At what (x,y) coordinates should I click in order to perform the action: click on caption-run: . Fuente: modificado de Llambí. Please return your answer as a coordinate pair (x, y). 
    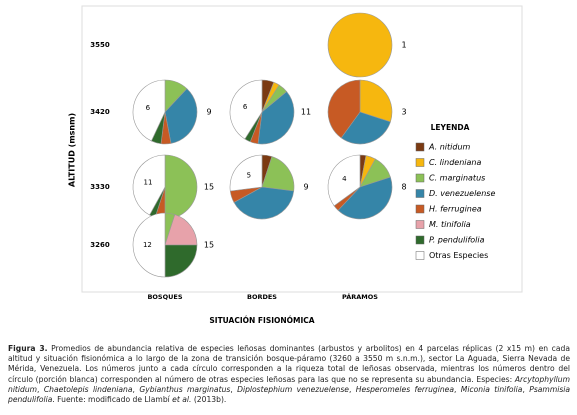
    Looking at the image, I should click on (112, 400).